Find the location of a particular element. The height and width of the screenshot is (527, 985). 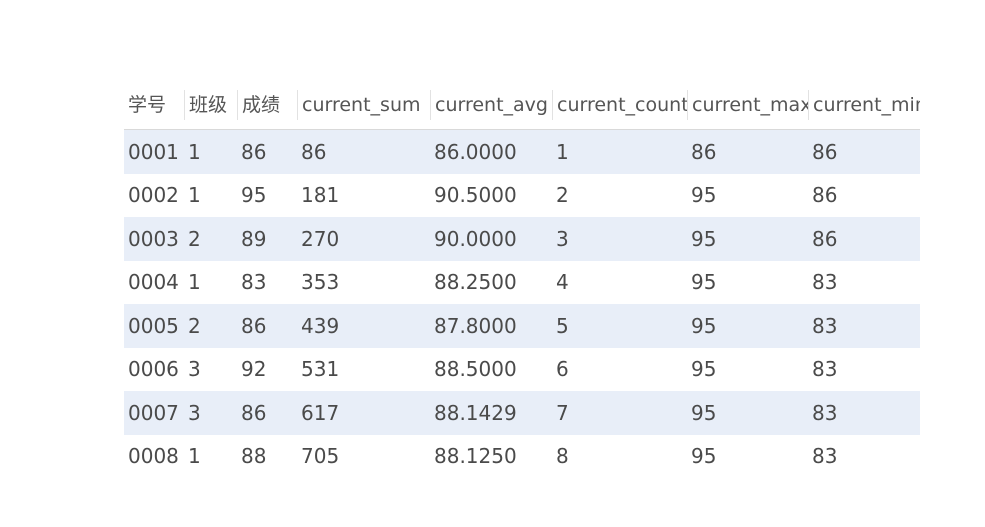

cell-current-count: 4 is located at coordinates (562, 282).